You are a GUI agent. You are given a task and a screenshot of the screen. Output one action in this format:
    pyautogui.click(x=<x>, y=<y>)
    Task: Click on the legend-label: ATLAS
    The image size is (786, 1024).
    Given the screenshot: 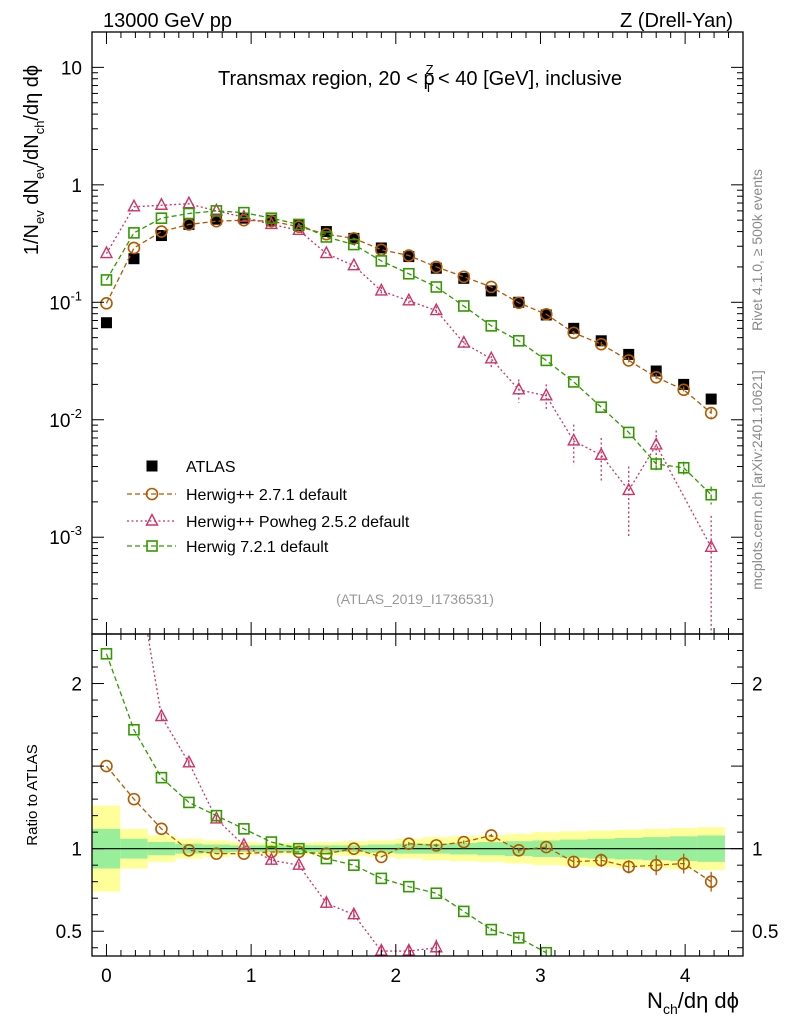 What is the action you would take?
    pyautogui.click(x=211, y=467)
    